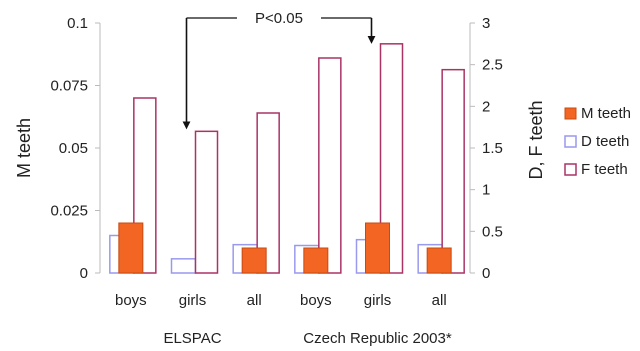 The height and width of the screenshot is (351, 640). What do you see at coordinates (377, 338) in the screenshot?
I see `group-label: Czech Republic 2003*` at bounding box center [377, 338].